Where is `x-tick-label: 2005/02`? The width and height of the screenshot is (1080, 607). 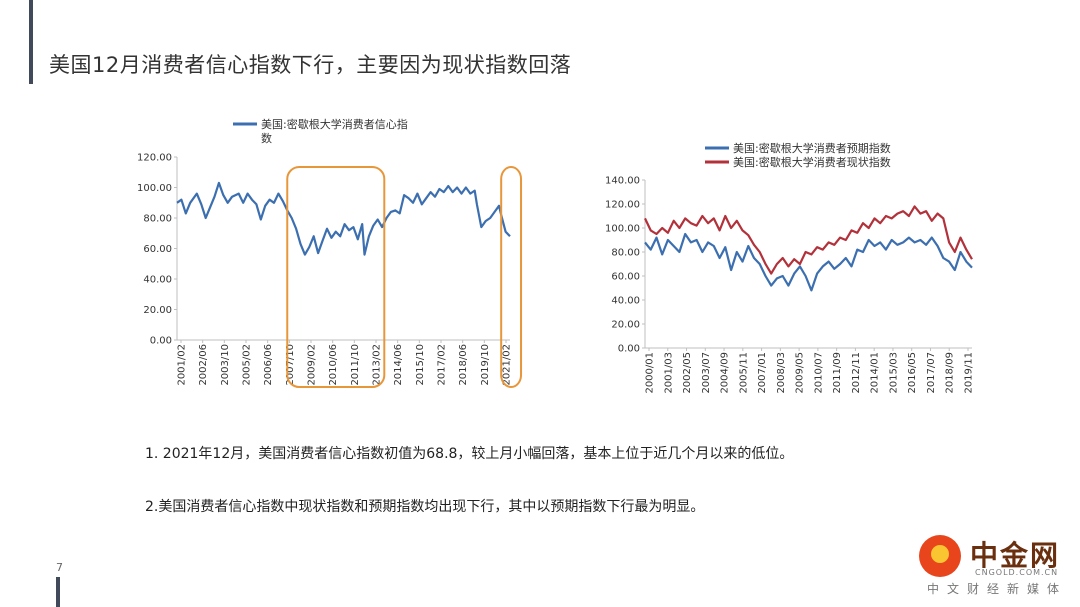
x-tick-label: 2005/02 is located at coordinates (247, 365).